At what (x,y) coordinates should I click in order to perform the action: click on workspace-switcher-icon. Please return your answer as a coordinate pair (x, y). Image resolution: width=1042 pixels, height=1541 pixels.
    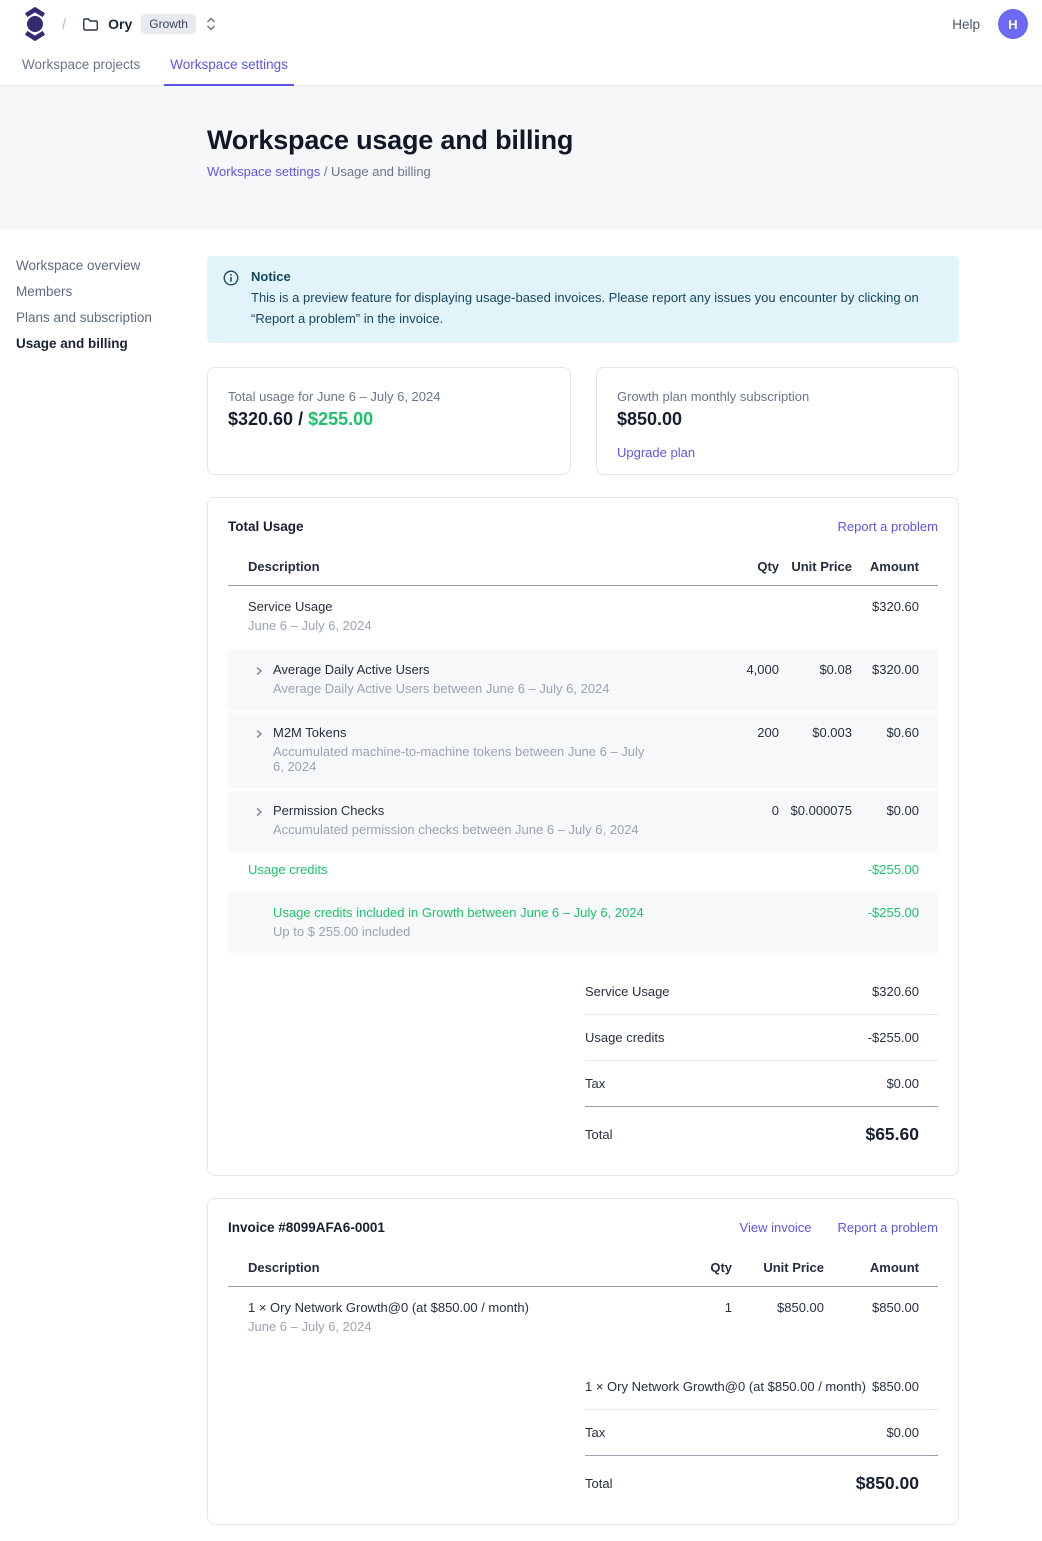
    Looking at the image, I should click on (207, 24).